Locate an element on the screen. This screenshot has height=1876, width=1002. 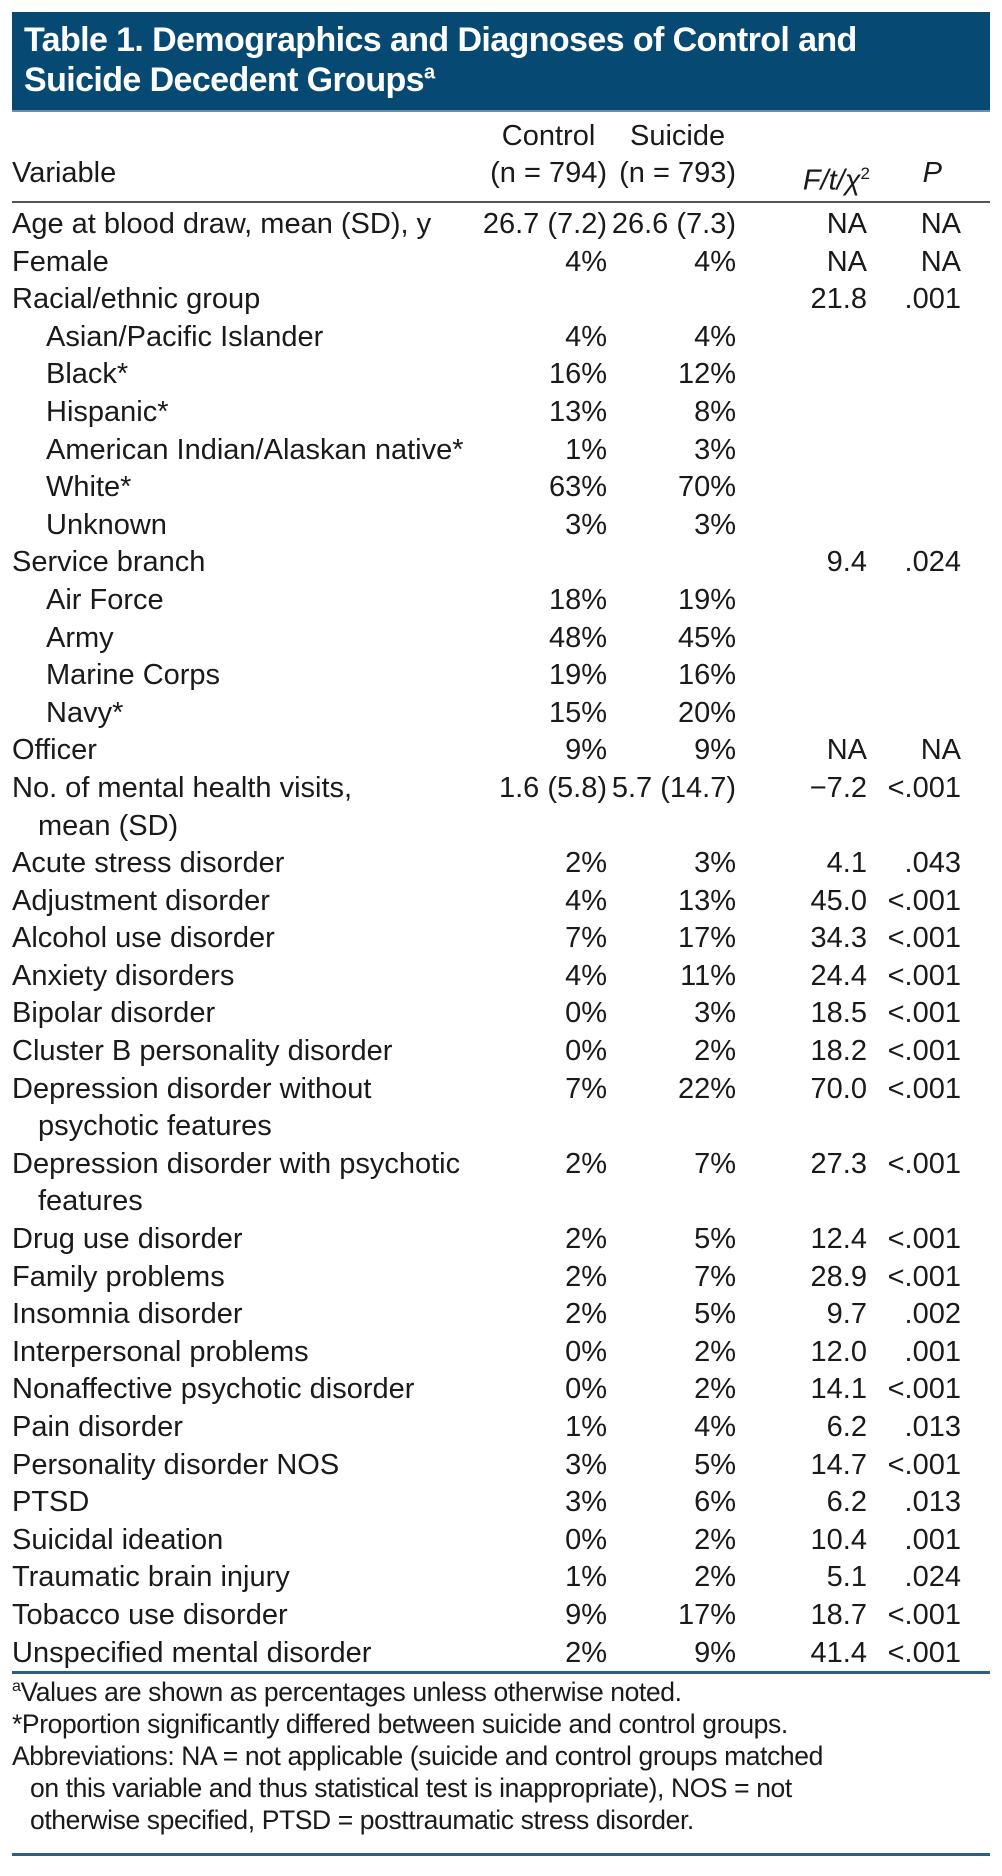
control-value: 4% is located at coordinates (586, 975).